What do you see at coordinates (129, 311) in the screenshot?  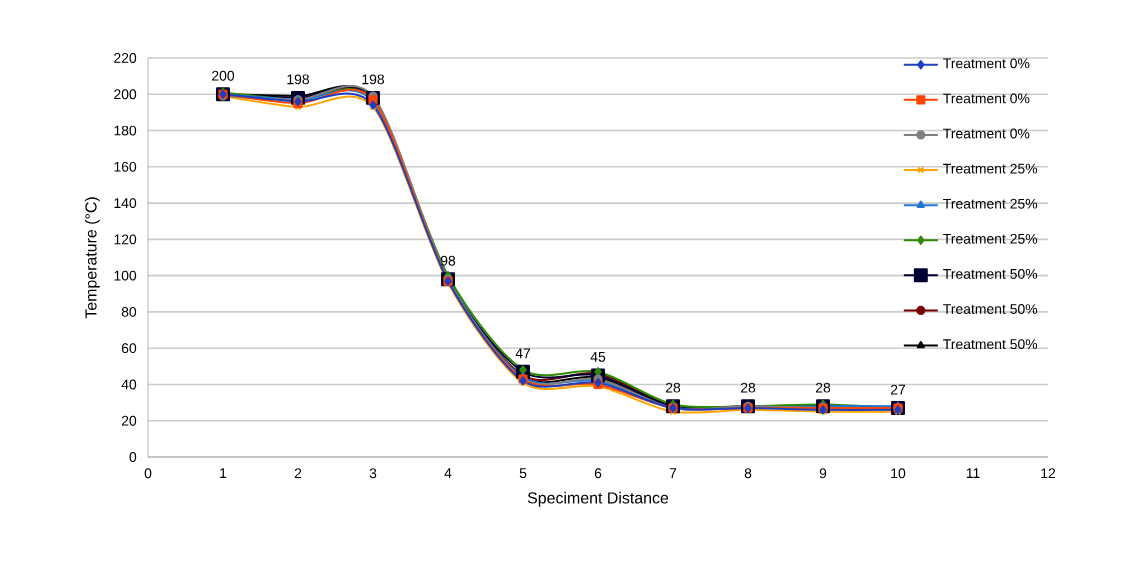 I see `y-tick-label: 80` at bounding box center [129, 311].